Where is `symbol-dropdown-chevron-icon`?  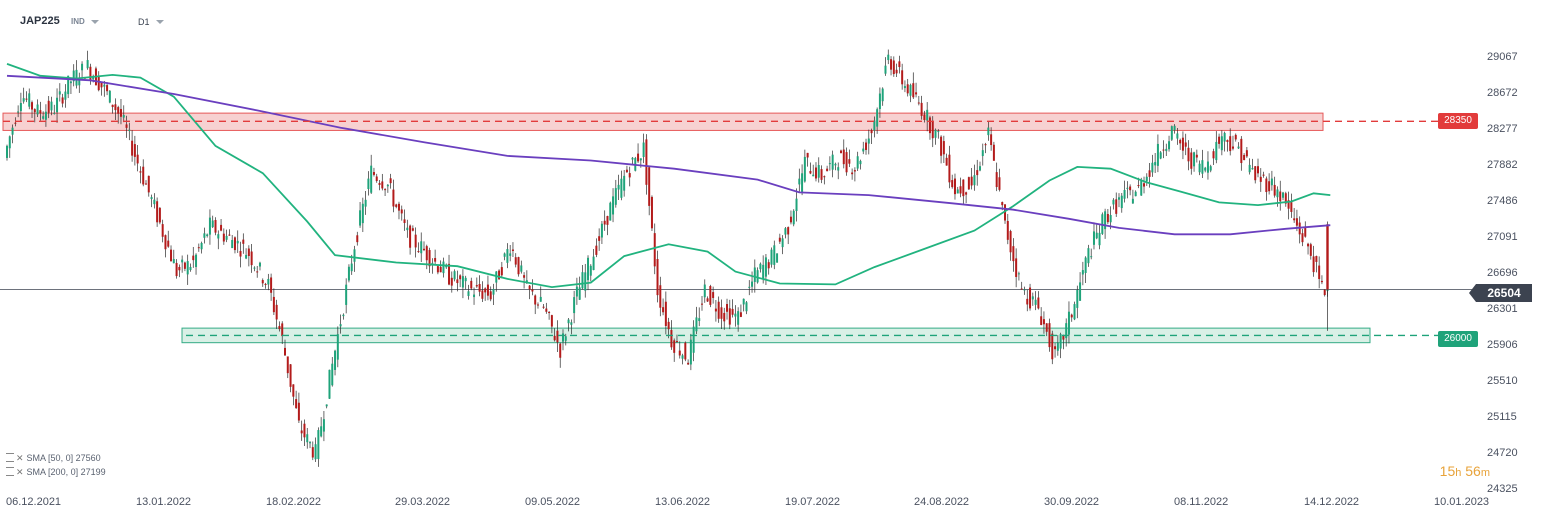
symbol-dropdown-chevron-icon is located at coordinates (95, 22).